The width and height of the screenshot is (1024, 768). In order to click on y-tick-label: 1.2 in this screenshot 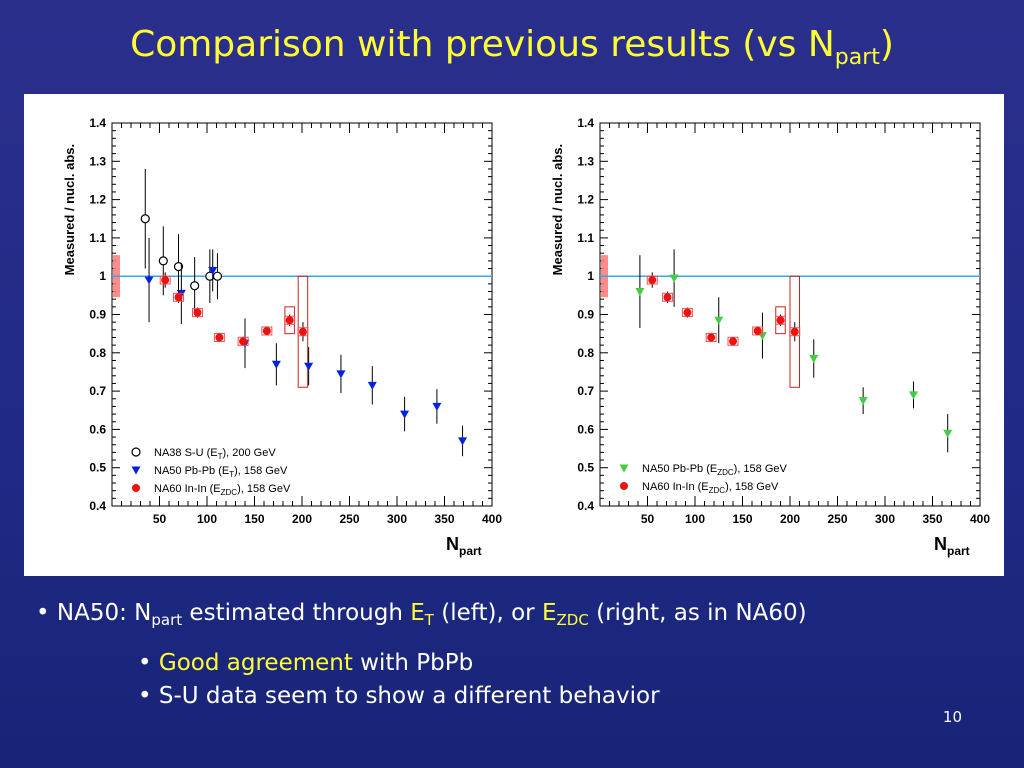, I will do `click(585, 200)`.